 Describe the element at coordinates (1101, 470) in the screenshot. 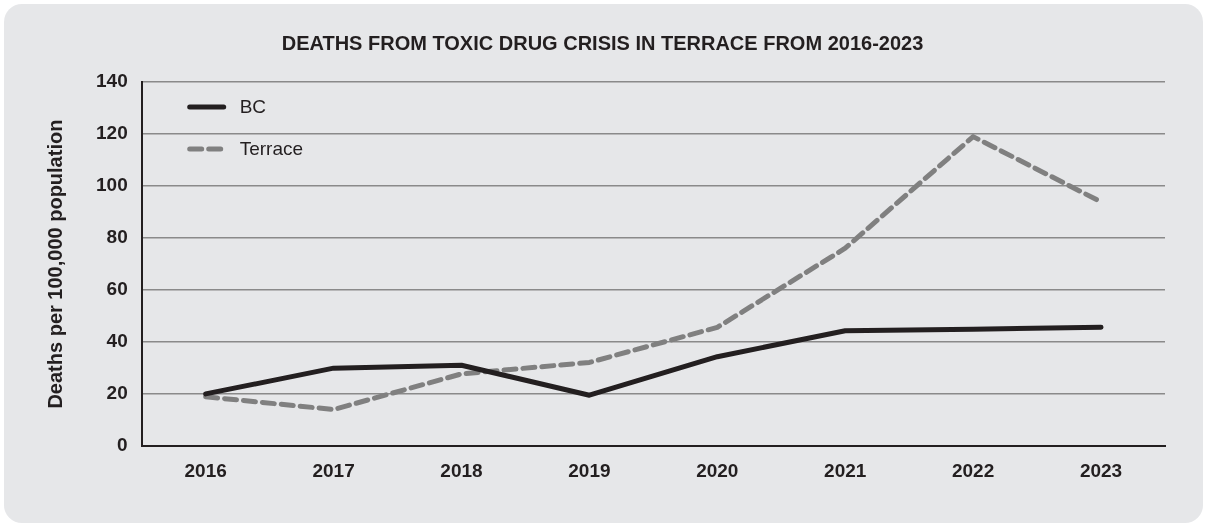

I see `x-tick-label: 2023` at that location.